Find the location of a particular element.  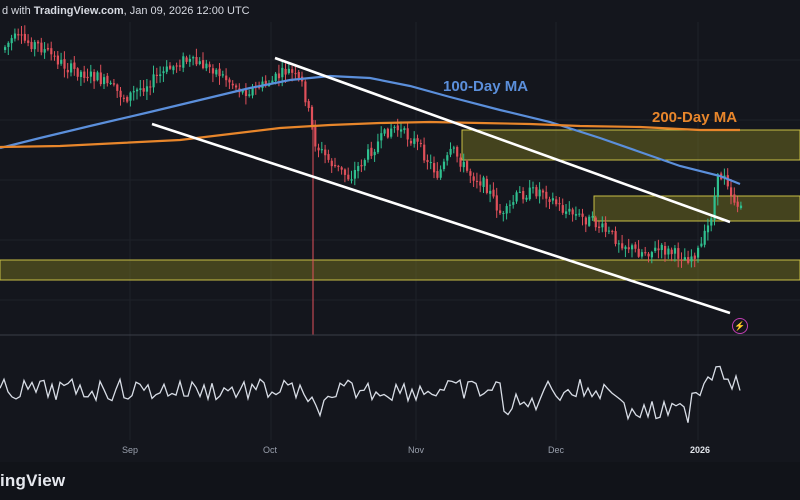

time-axis: Sep Oct Nov Dec 2026 is located at coordinates (416, 450).